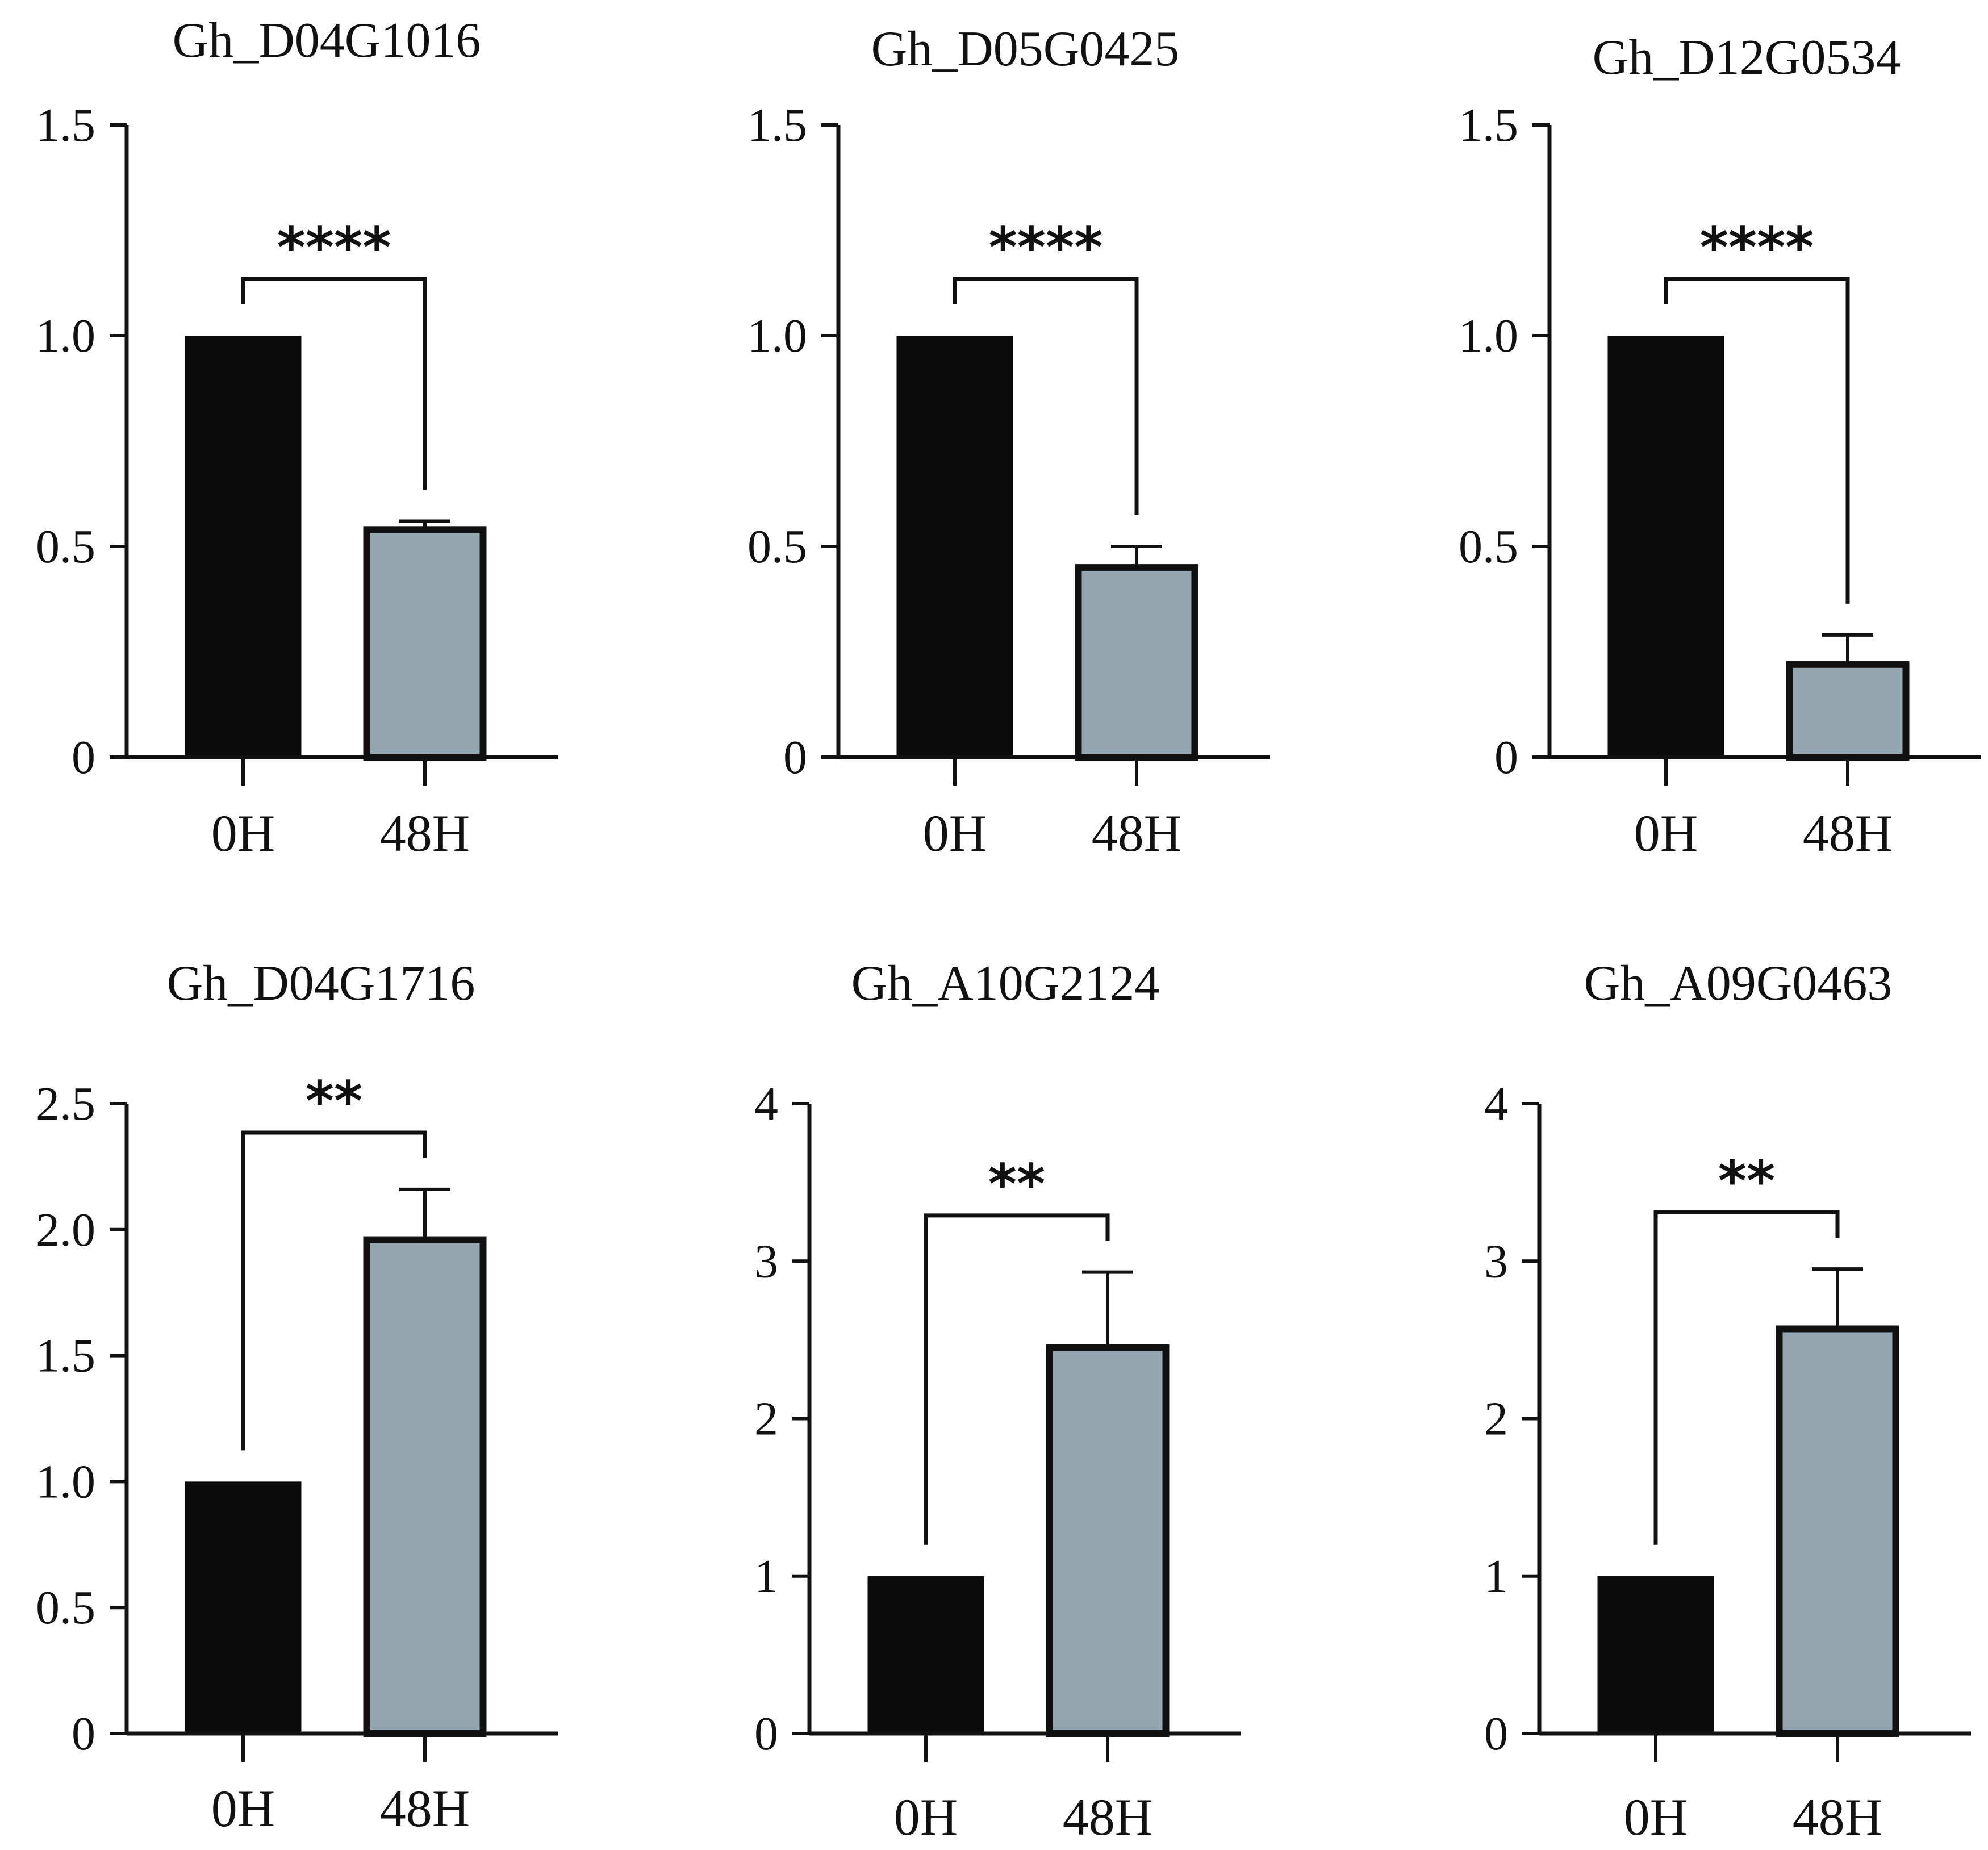 The width and height of the screenshot is (1988, 1850). I want to click on chart-panel: Gh_D12G0534 0 0.5 1.0 1.5 0H 48H ****, so click(1720, 446).